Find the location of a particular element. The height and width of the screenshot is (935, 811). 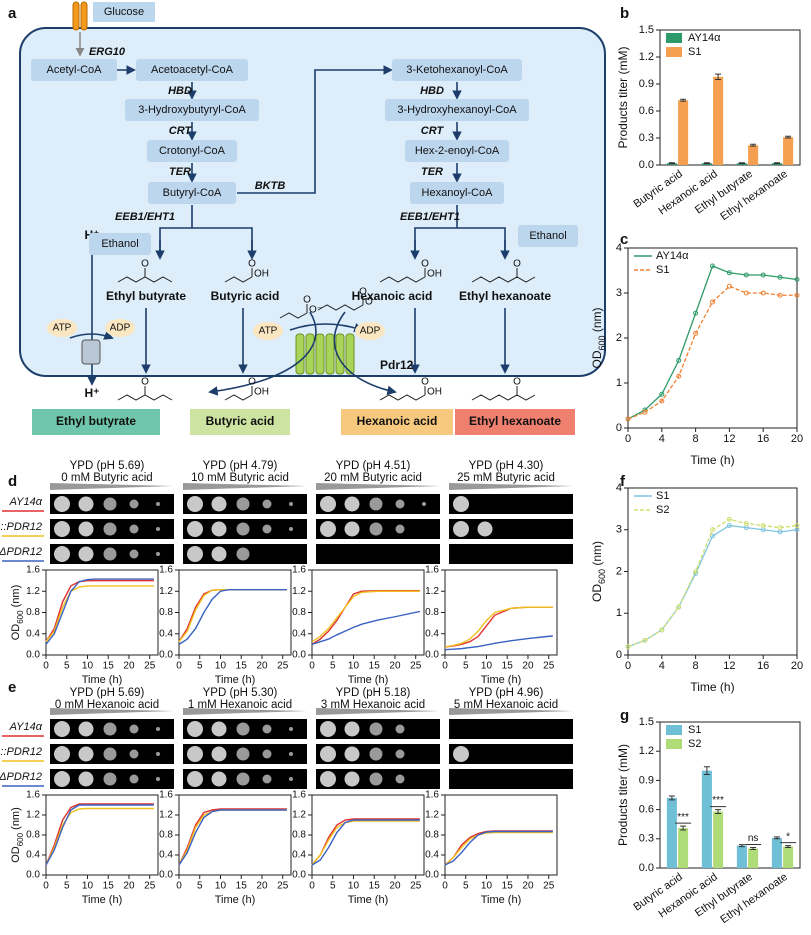

chart-title: YPD (pH 5.30) is located at coordinates (240, 693).